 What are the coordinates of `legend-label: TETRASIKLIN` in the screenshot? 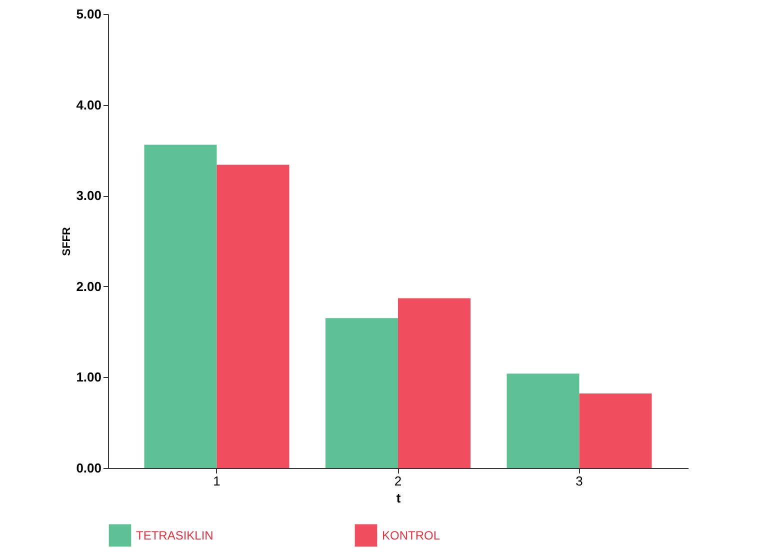 It's located at (175, 535).